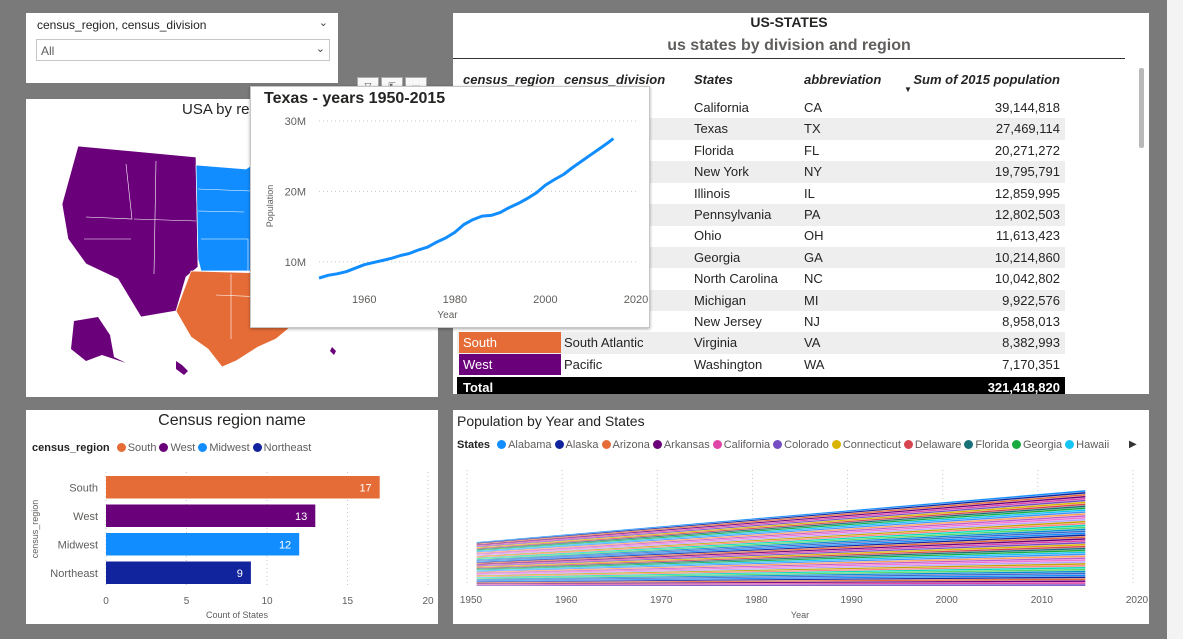  I want to click on column-header: census_region, so click(509, 79).